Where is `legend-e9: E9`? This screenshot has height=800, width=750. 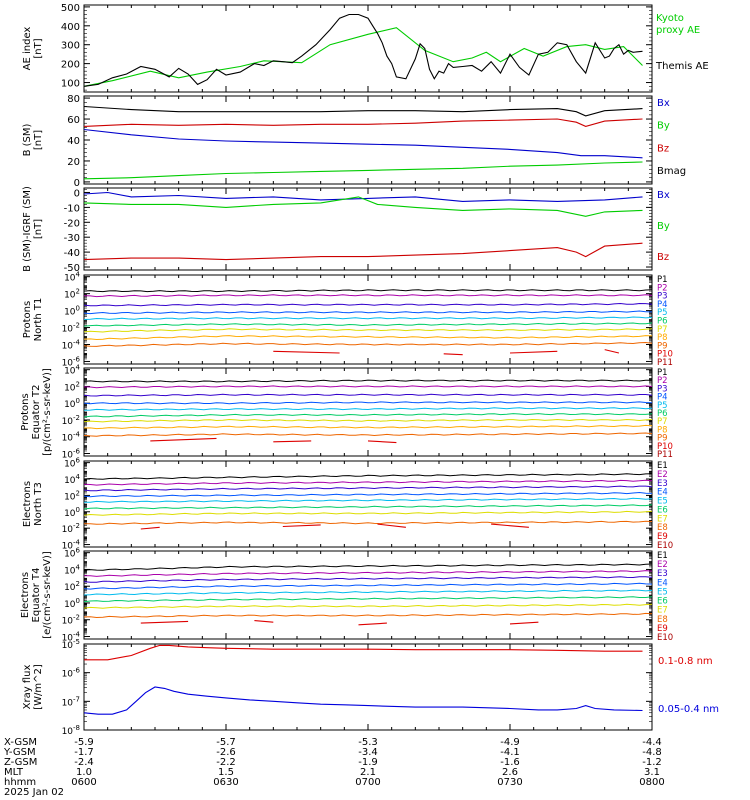
legend-e9: E9 is located at coordinates (662, 537).